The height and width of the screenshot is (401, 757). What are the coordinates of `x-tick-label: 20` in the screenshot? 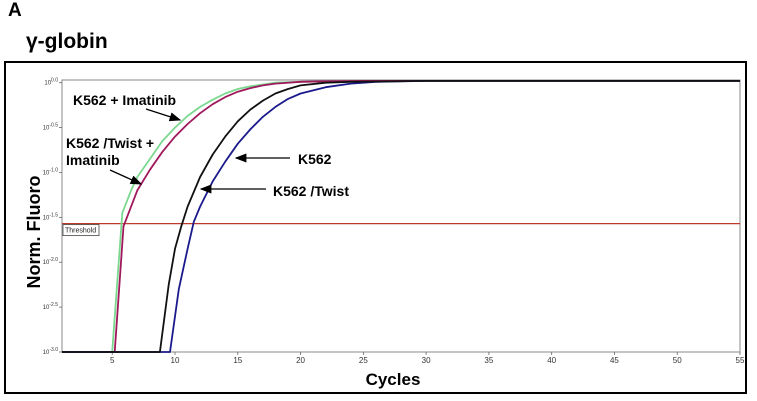 It's located at (300, 360).